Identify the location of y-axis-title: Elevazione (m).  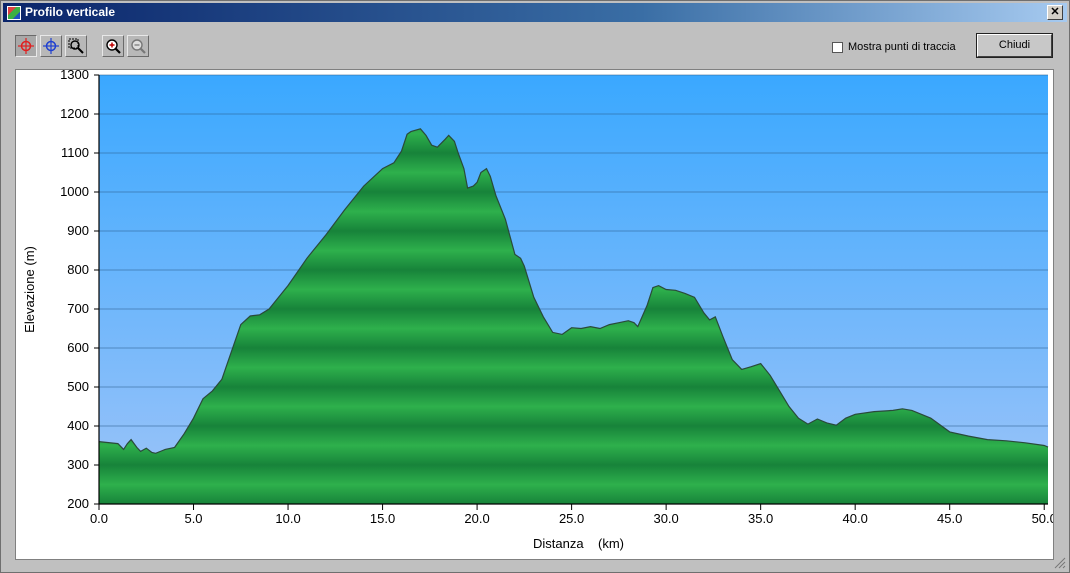
(29, 289).